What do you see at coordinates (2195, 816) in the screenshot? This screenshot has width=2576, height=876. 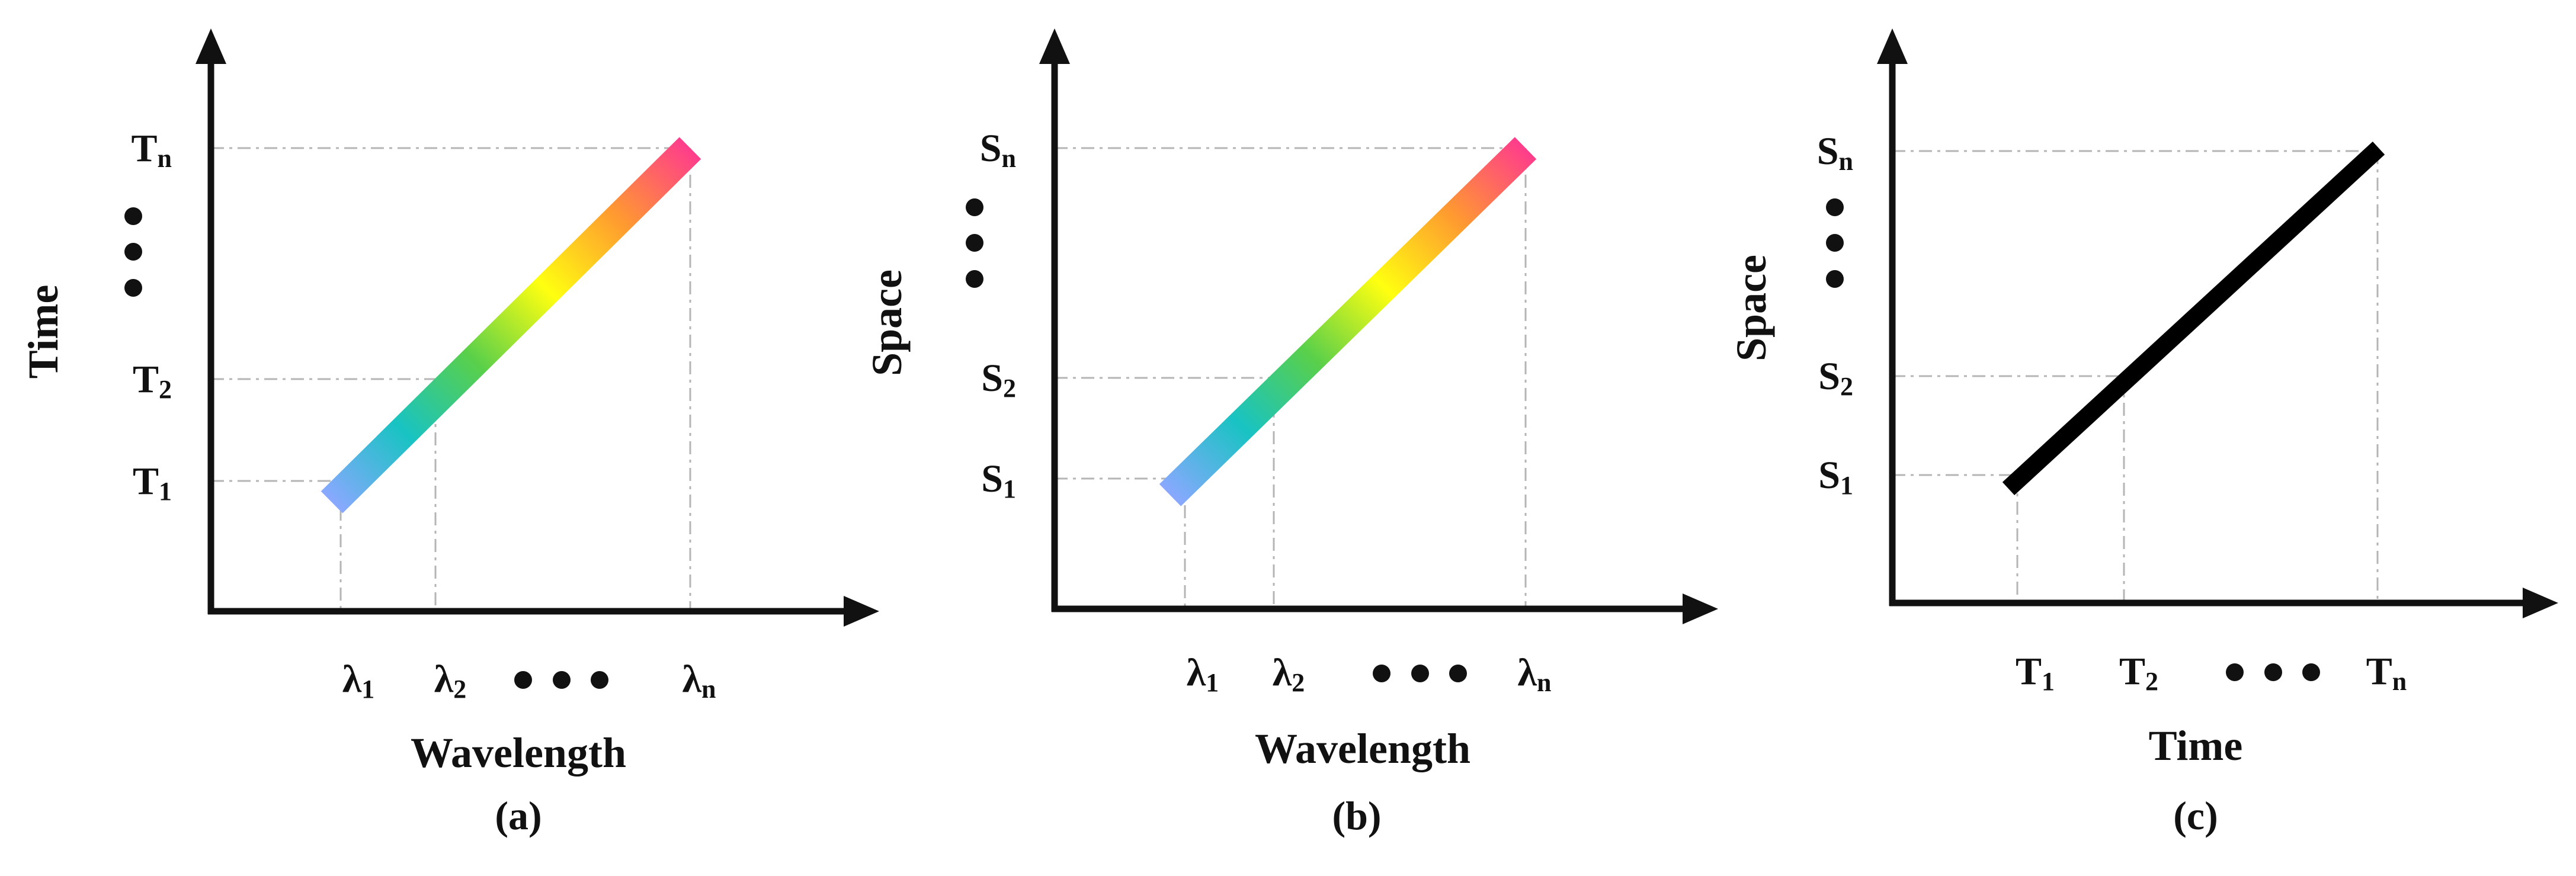 I see `panel-caption: (c)` at bounding box center [2195, 816].